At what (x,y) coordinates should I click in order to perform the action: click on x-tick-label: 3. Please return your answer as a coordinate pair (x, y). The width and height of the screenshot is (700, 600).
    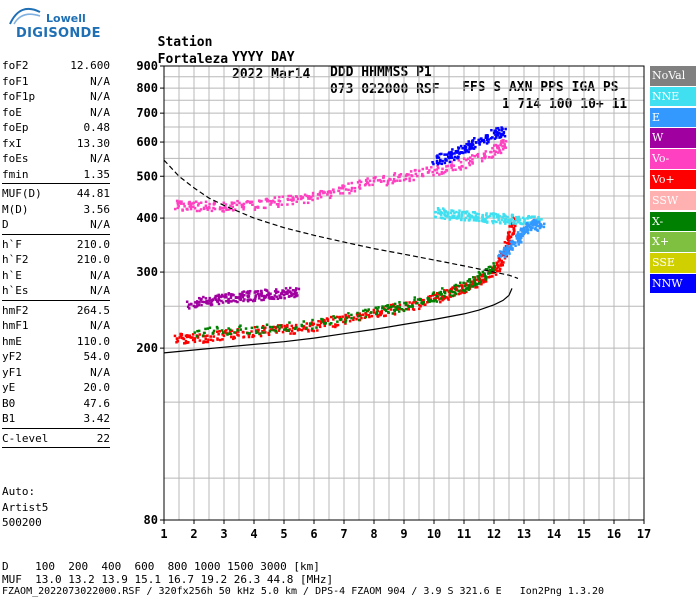
    Looking at the image, I should click on (223, 534).